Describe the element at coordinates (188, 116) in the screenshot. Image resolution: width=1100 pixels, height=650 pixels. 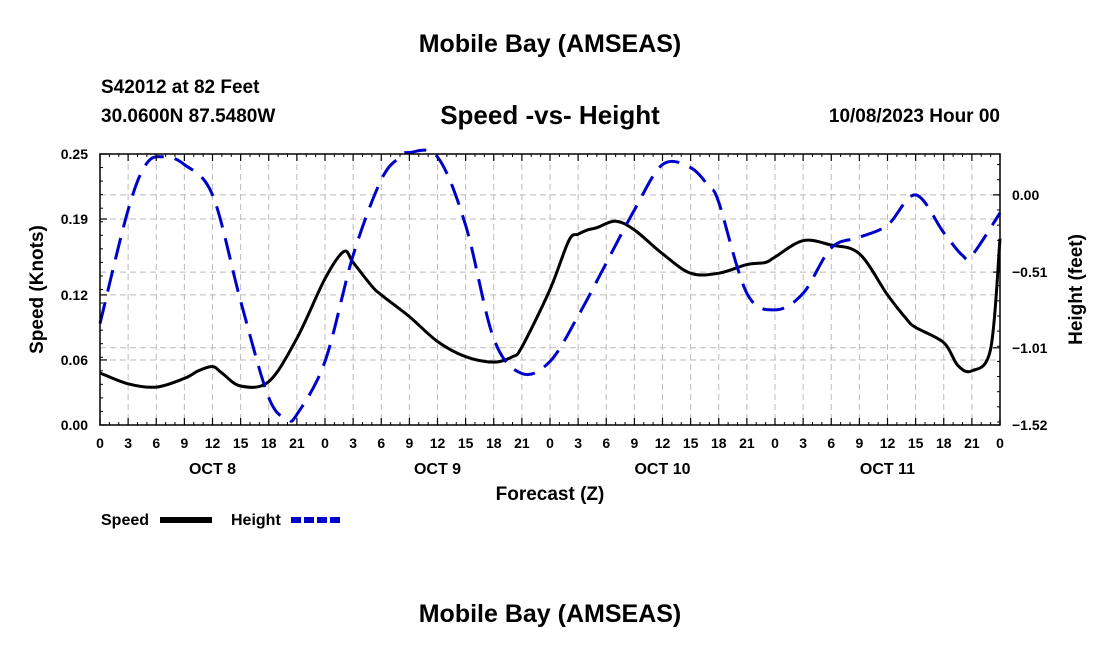
I see `station-coordinates: 30.0600N 87.5480W` at that location.